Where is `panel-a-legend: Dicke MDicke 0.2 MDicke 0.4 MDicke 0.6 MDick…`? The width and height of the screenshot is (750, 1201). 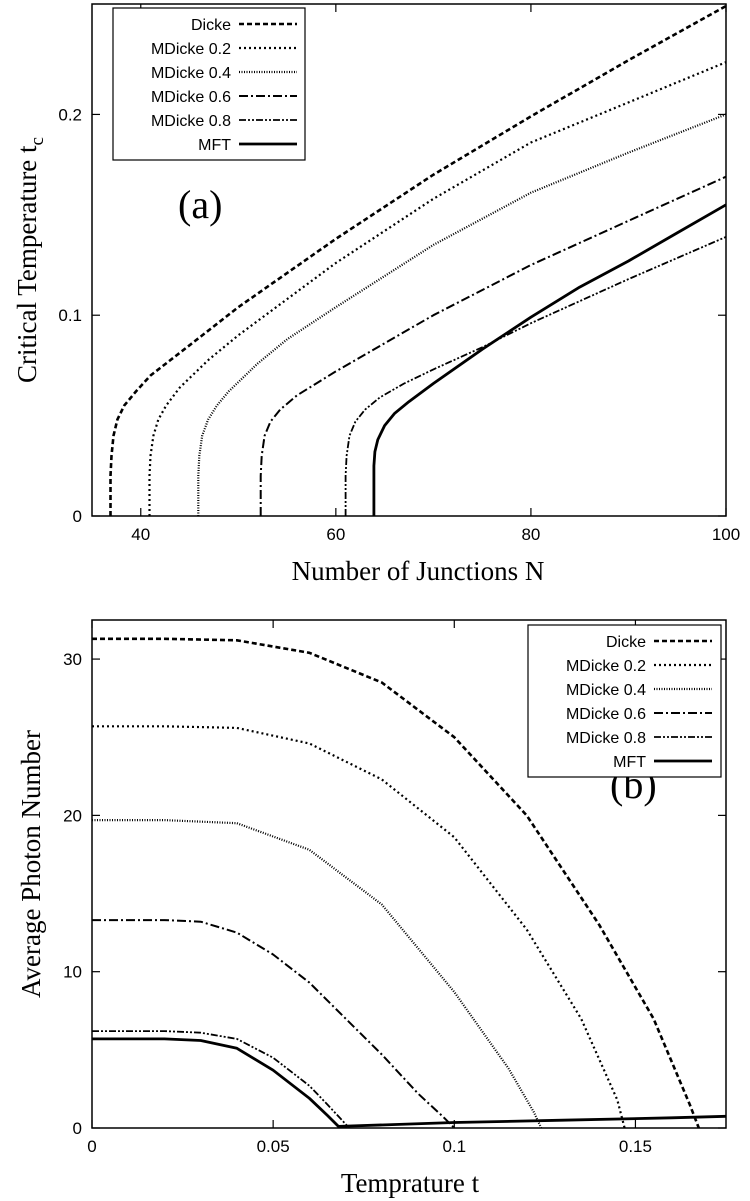
panel-a-legend: Dicke MDicke 0.2 MDicke 0.4 MDicke 0.6 MDick… is located at coordinates (209, 84).